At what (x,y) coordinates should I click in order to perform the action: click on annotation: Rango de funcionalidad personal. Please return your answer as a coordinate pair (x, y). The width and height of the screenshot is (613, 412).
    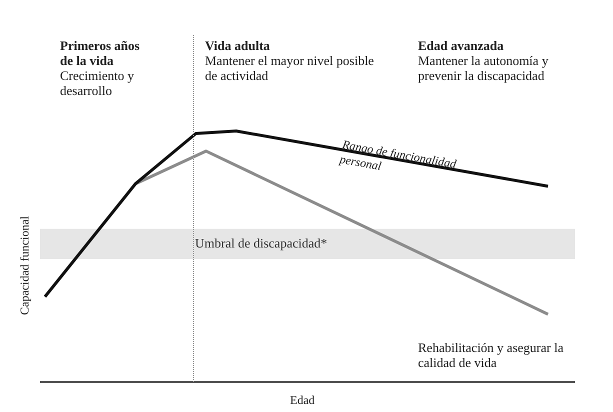
    Looking at the image, I should click on (398, 156).